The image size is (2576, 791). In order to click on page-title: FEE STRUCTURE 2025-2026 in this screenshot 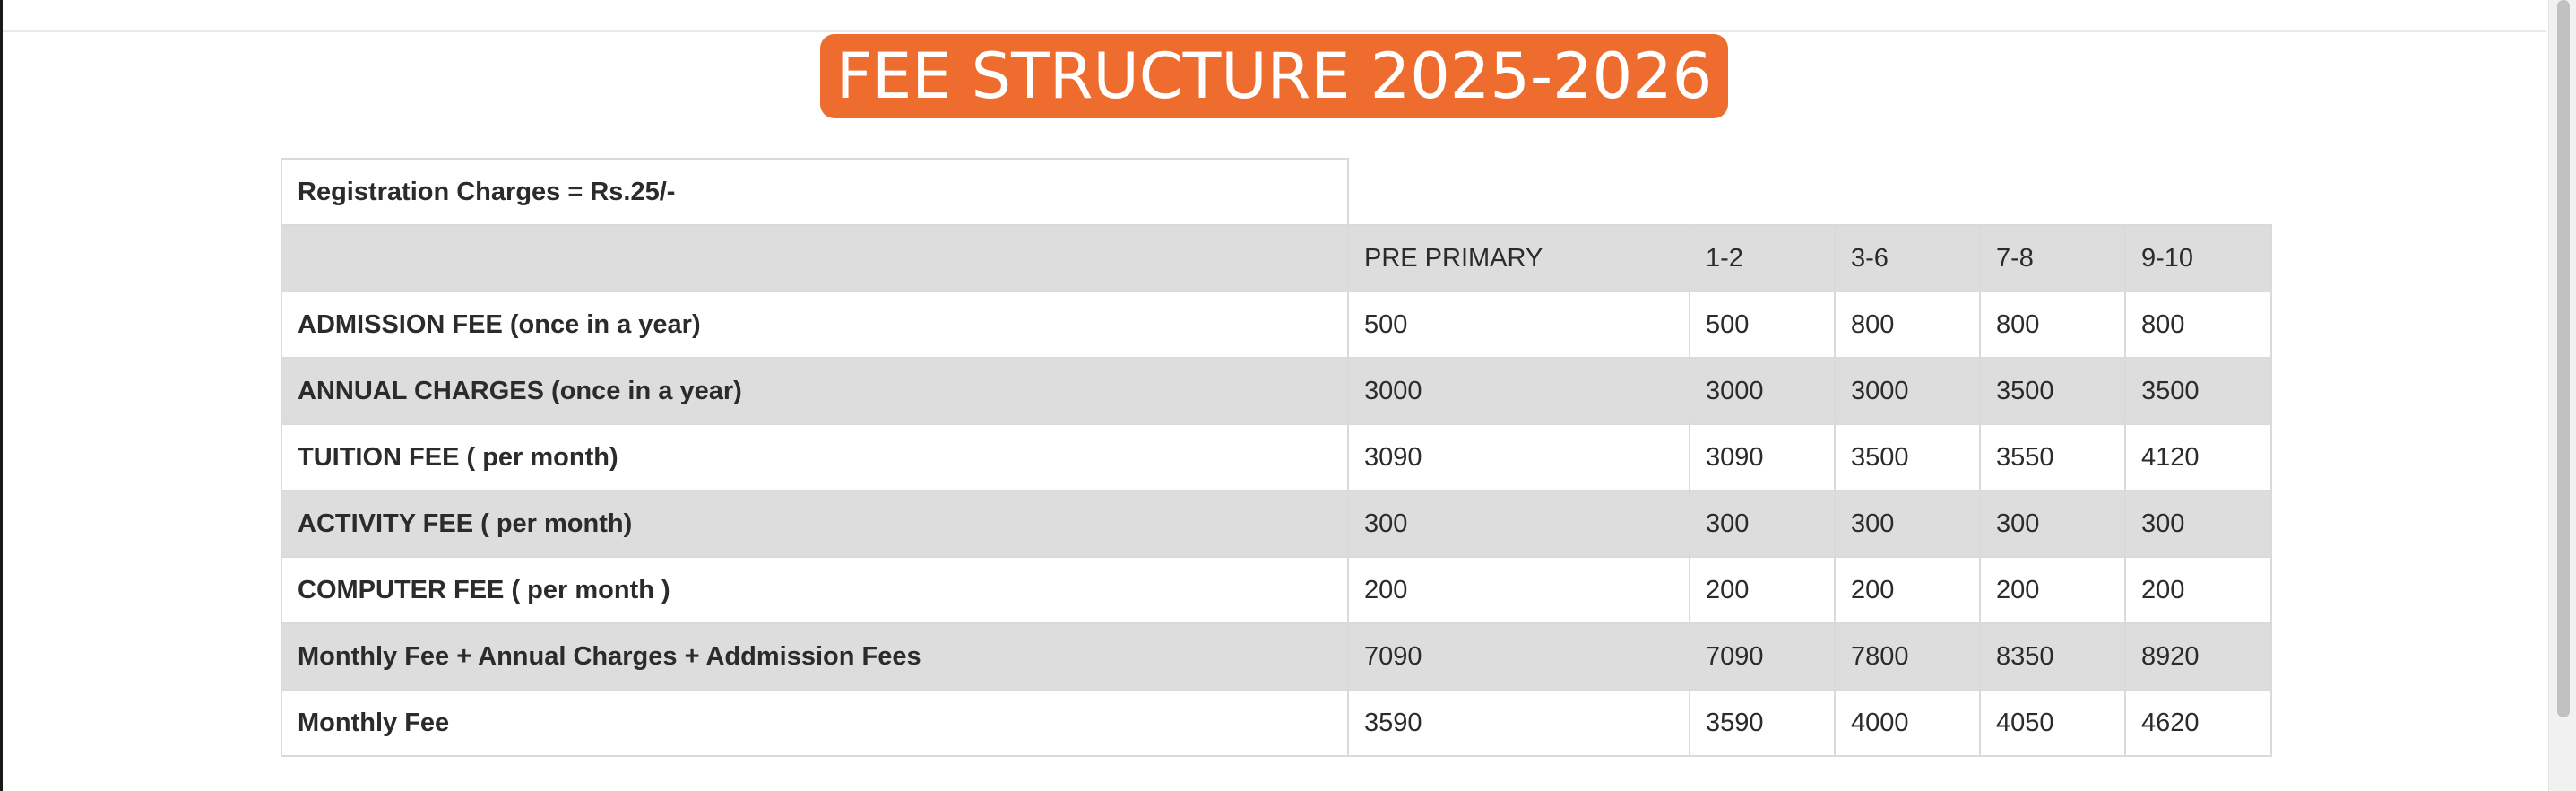, I will do `click(1274, 76)`.